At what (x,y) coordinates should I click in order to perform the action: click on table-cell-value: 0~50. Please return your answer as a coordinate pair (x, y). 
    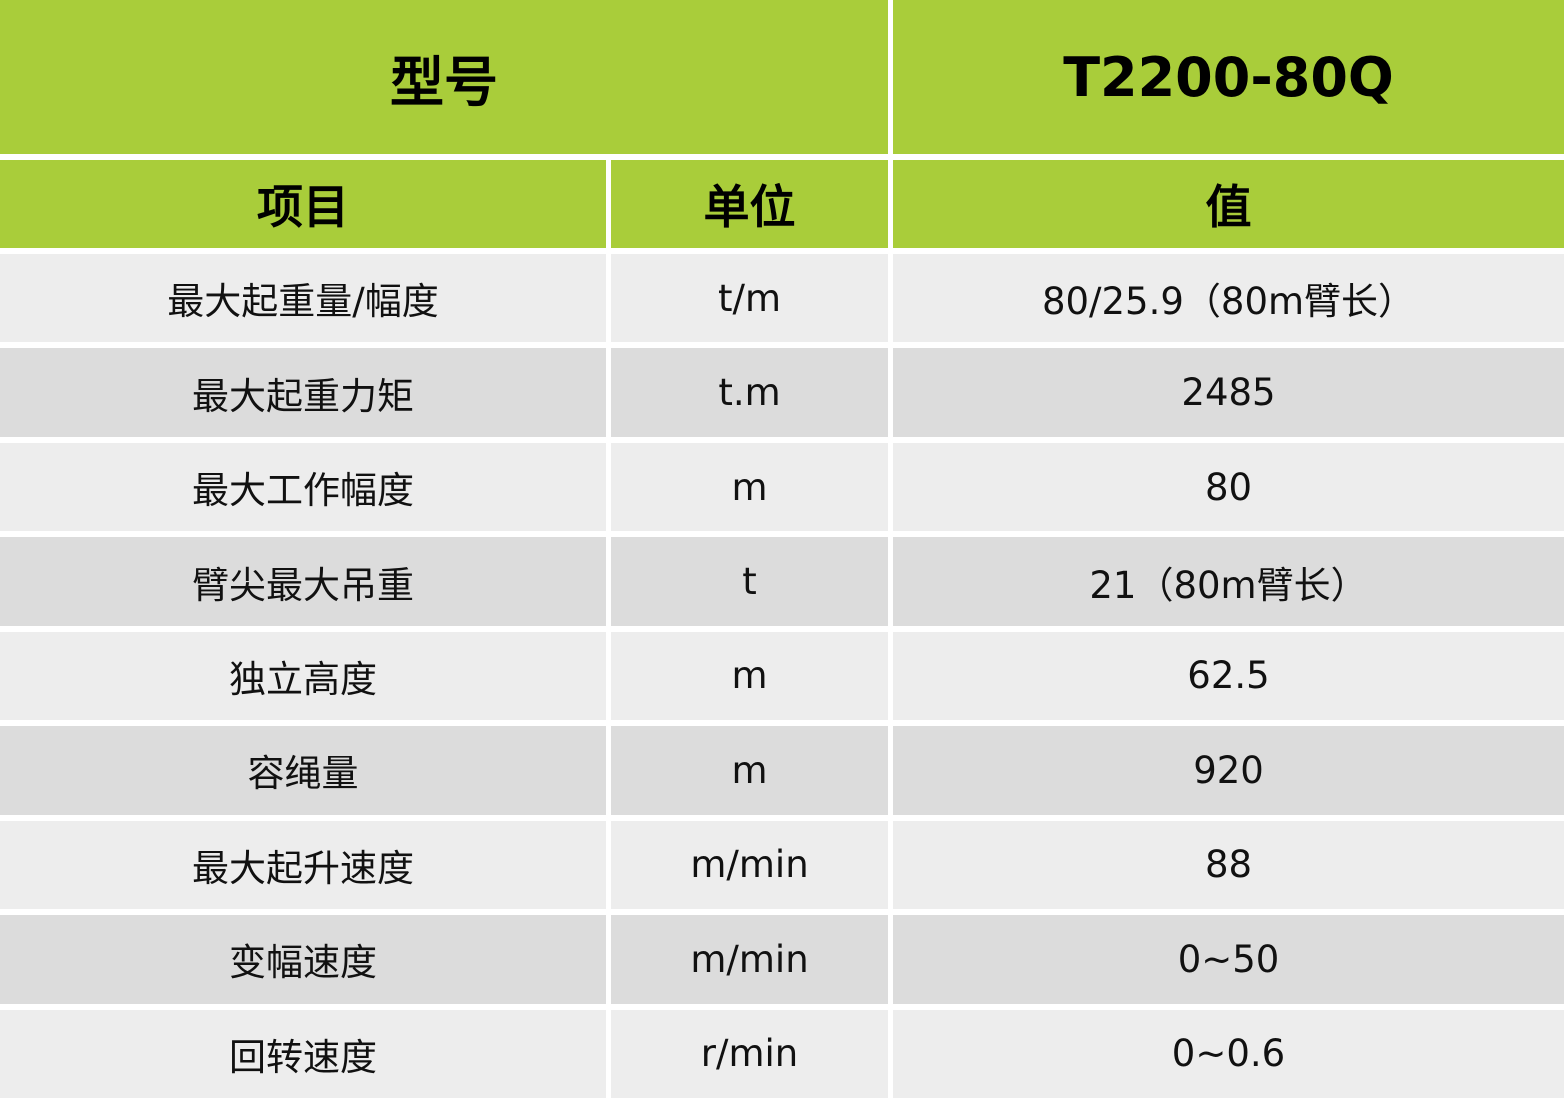
    Looking at the image, I should click on (1228, 959).